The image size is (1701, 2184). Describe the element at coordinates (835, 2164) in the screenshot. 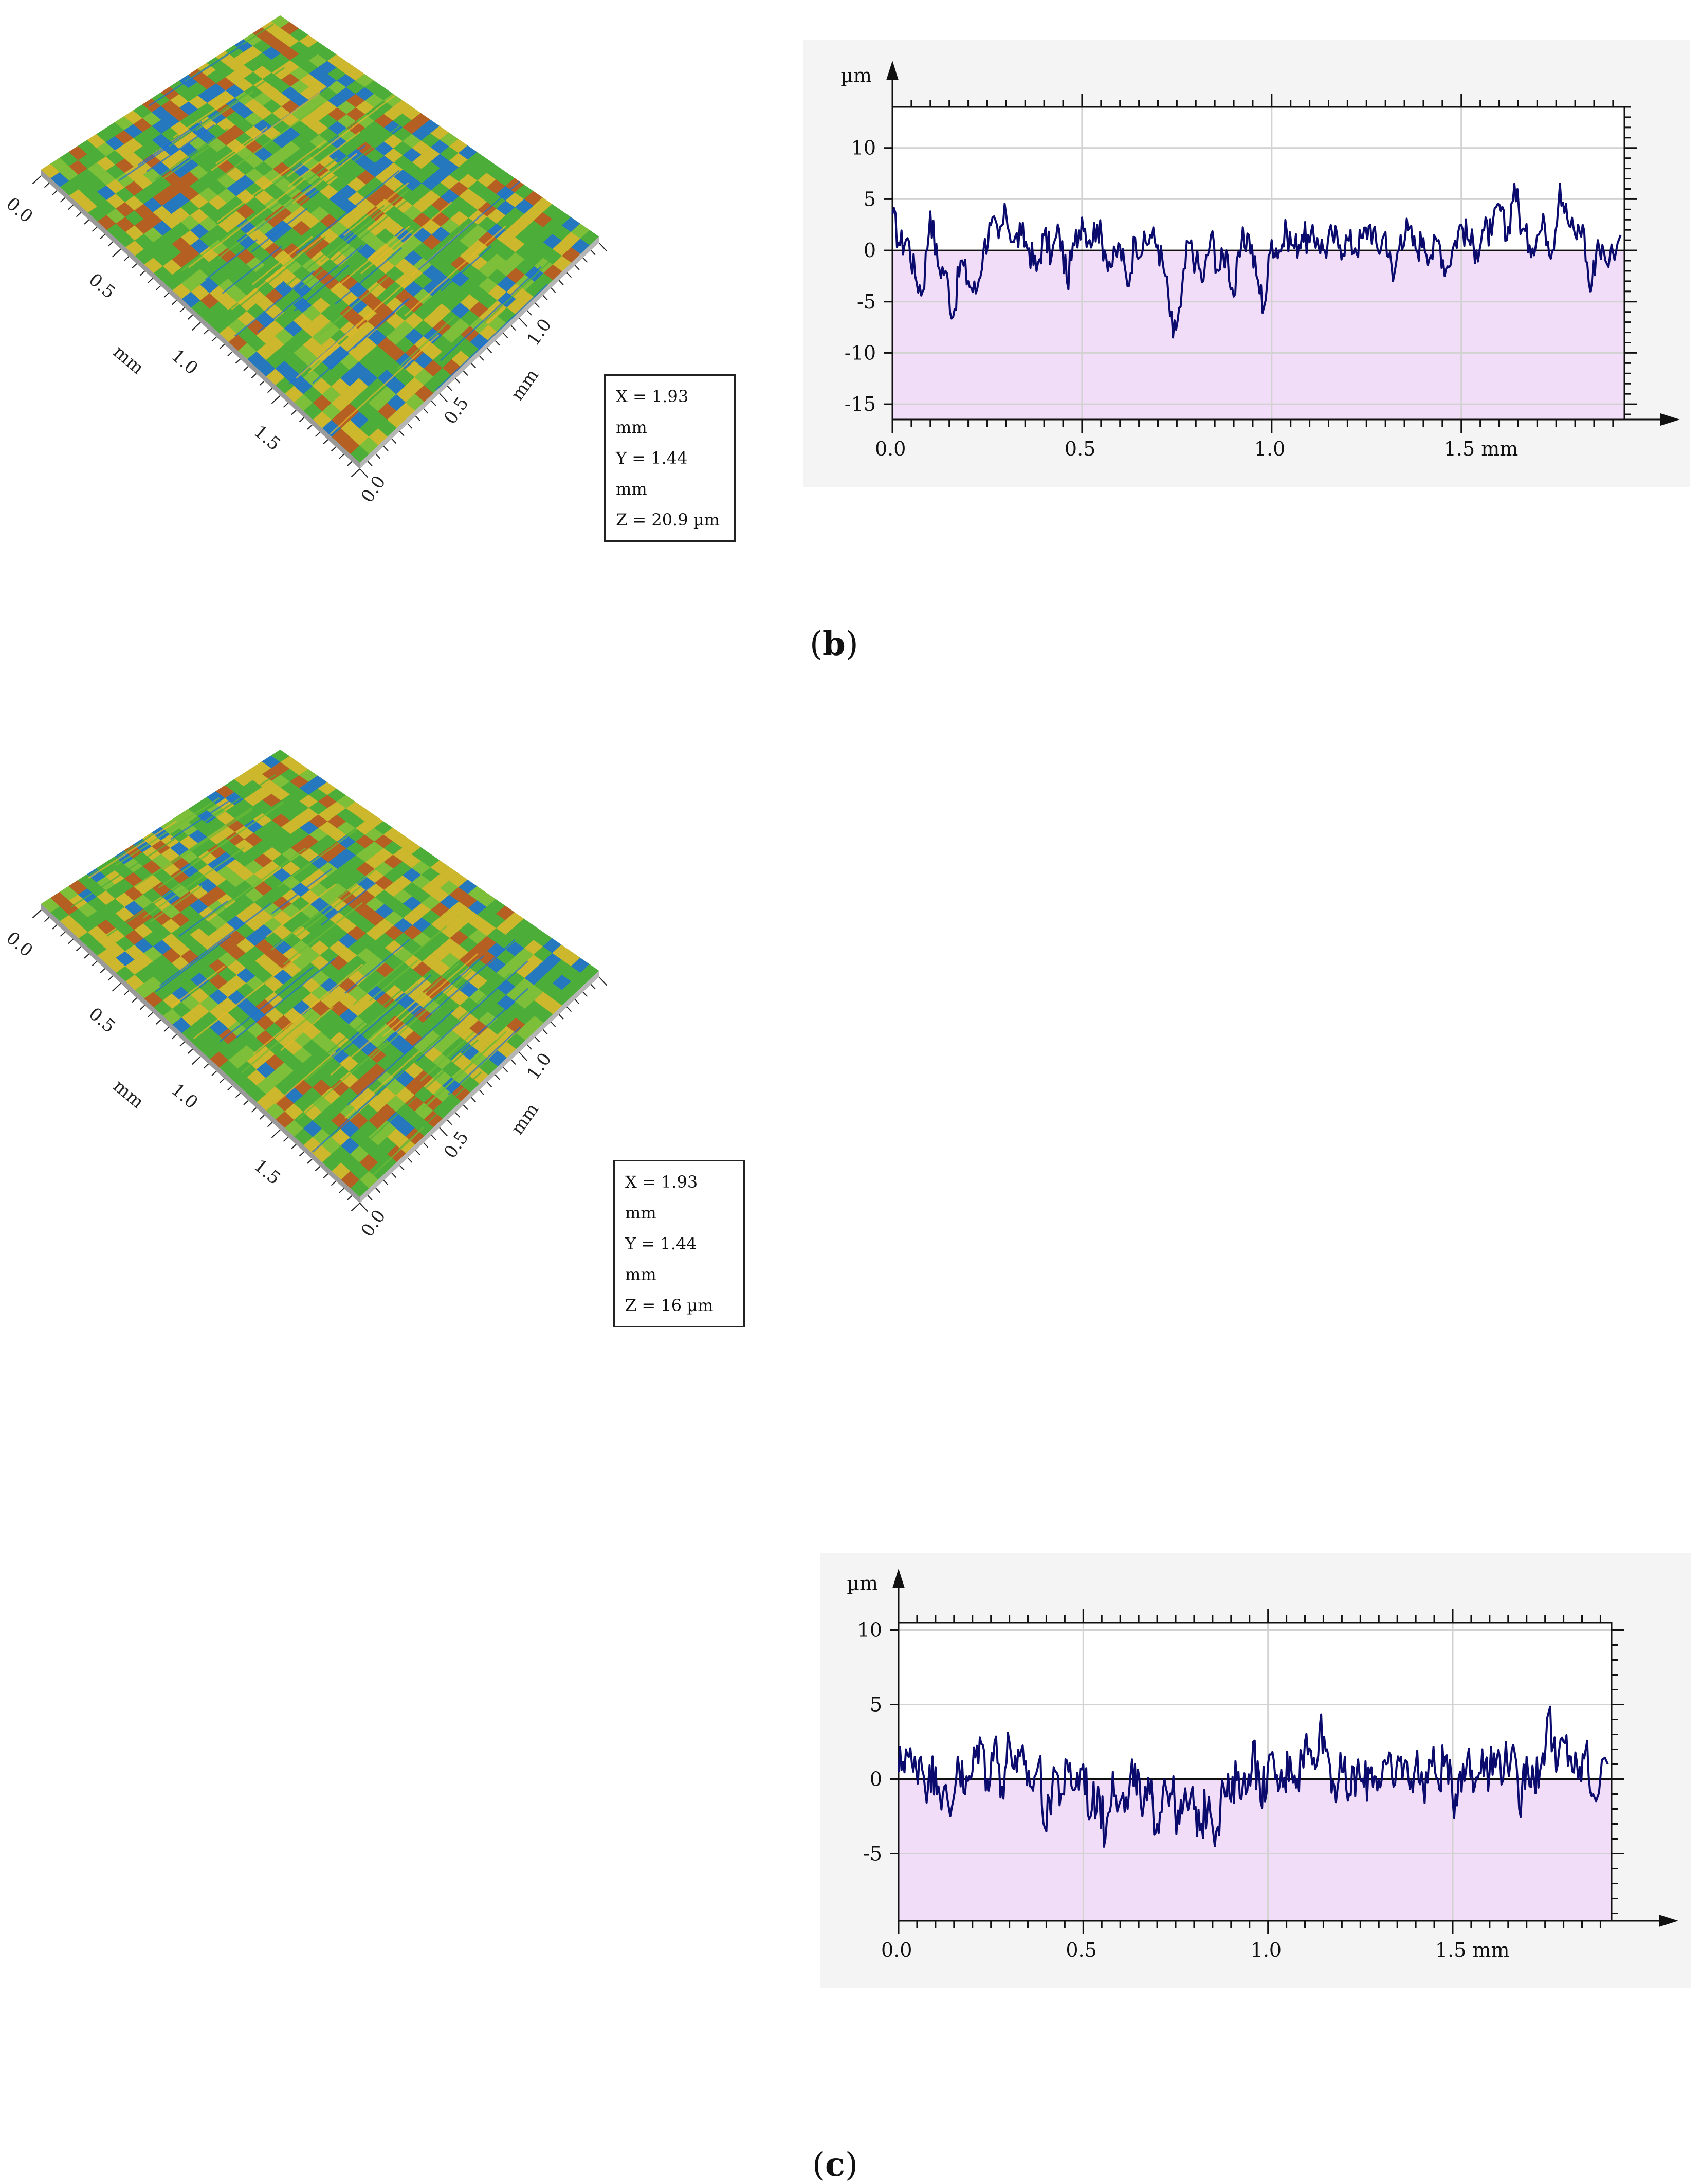

I see `panel-caption: (c)` at that location.